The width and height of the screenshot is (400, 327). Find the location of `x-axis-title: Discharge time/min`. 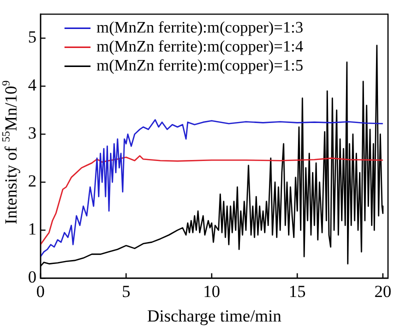

x-axis-title: Discharge time/min is located at coordinates (214, 316).